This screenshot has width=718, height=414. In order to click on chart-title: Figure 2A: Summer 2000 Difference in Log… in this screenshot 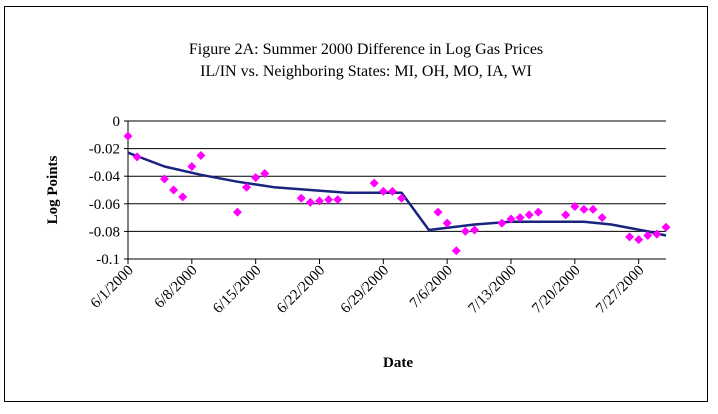, I will do `click(366, 49)`.